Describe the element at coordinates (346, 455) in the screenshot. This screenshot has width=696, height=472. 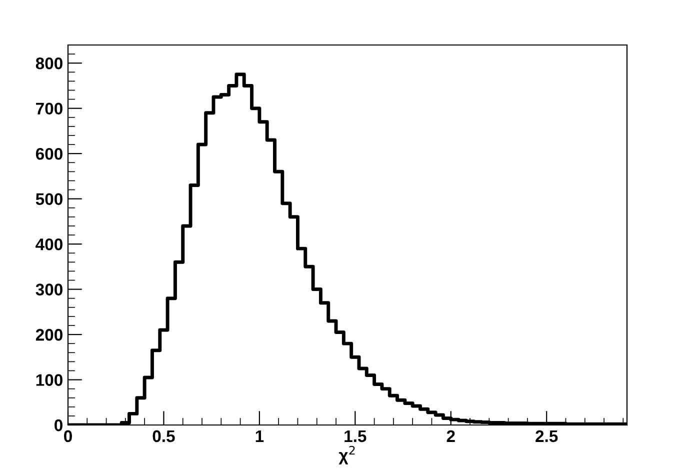
I see `x-axis-title: χ$^{2}$` at that location.